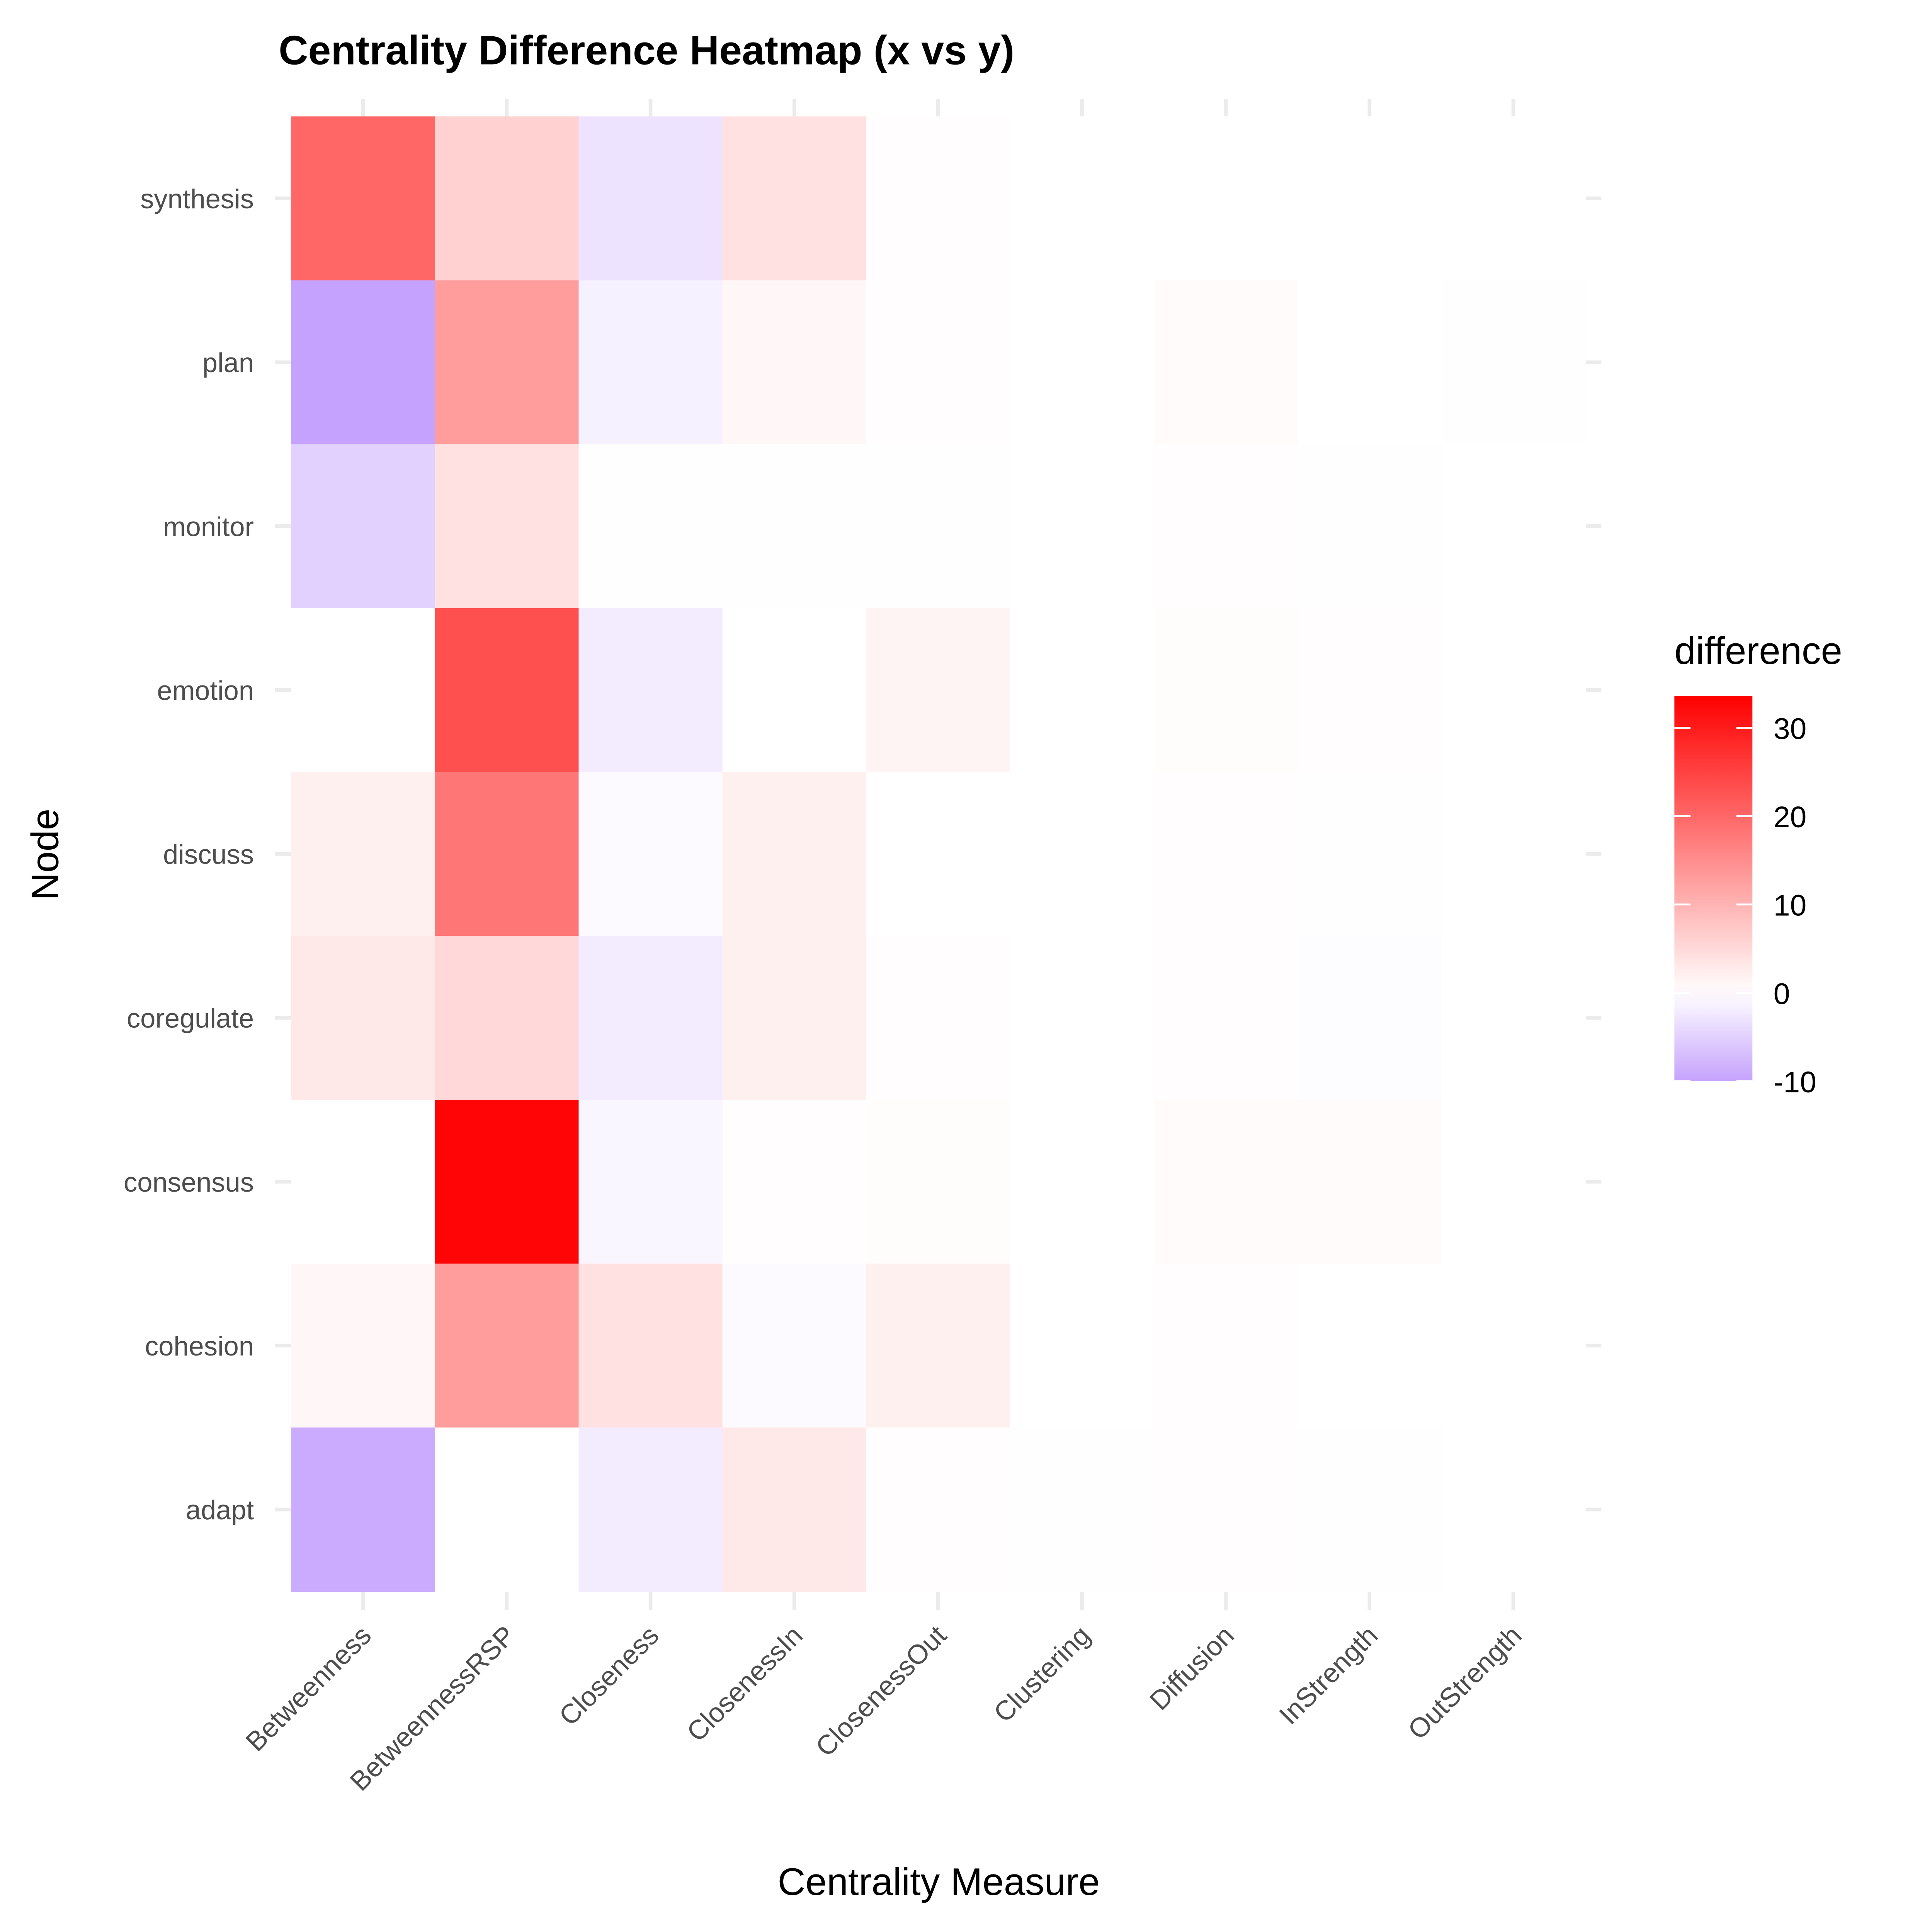 Image resolution: width=1932 pixels, height=1932 pixels. What do you see at coordinates (650, 1347) in the screenshot?
I see `tile-cohesion-Closeness` at bounding box center [650, 1347].